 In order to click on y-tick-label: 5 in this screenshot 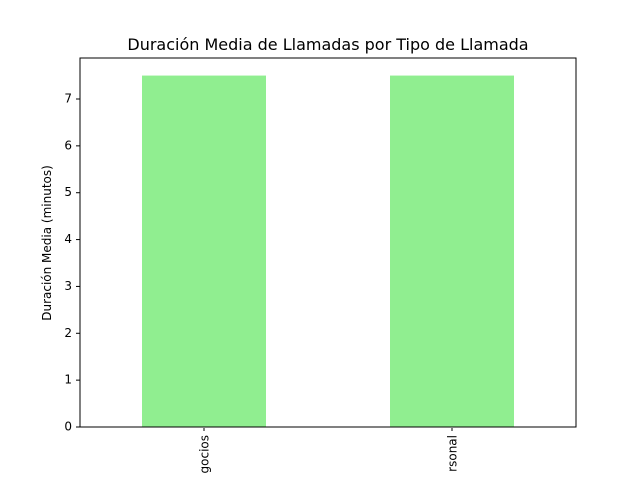, I will do `click(68, 192)`.